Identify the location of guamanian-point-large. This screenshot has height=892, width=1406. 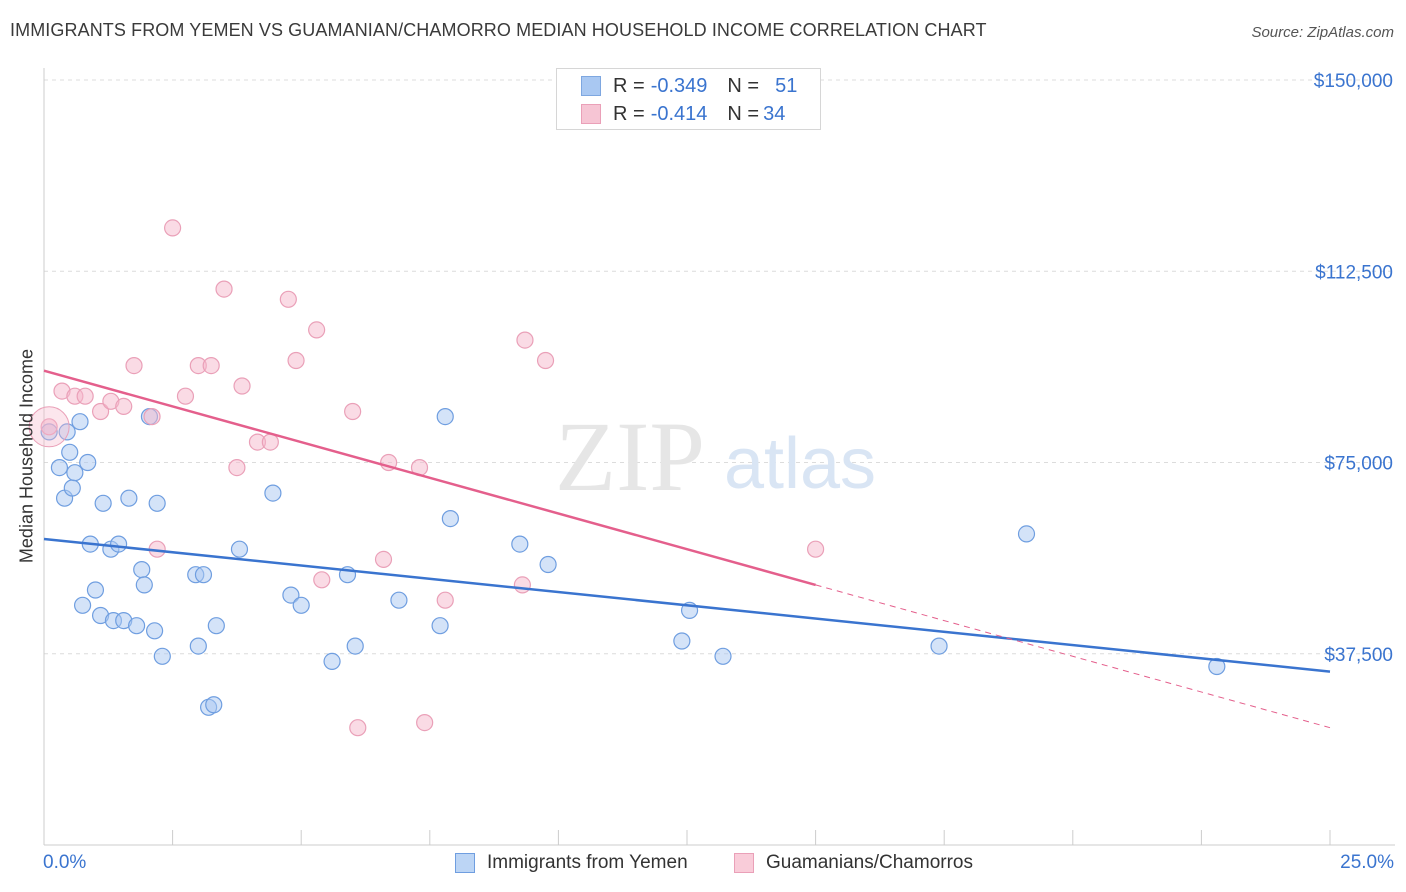
(49, 427).